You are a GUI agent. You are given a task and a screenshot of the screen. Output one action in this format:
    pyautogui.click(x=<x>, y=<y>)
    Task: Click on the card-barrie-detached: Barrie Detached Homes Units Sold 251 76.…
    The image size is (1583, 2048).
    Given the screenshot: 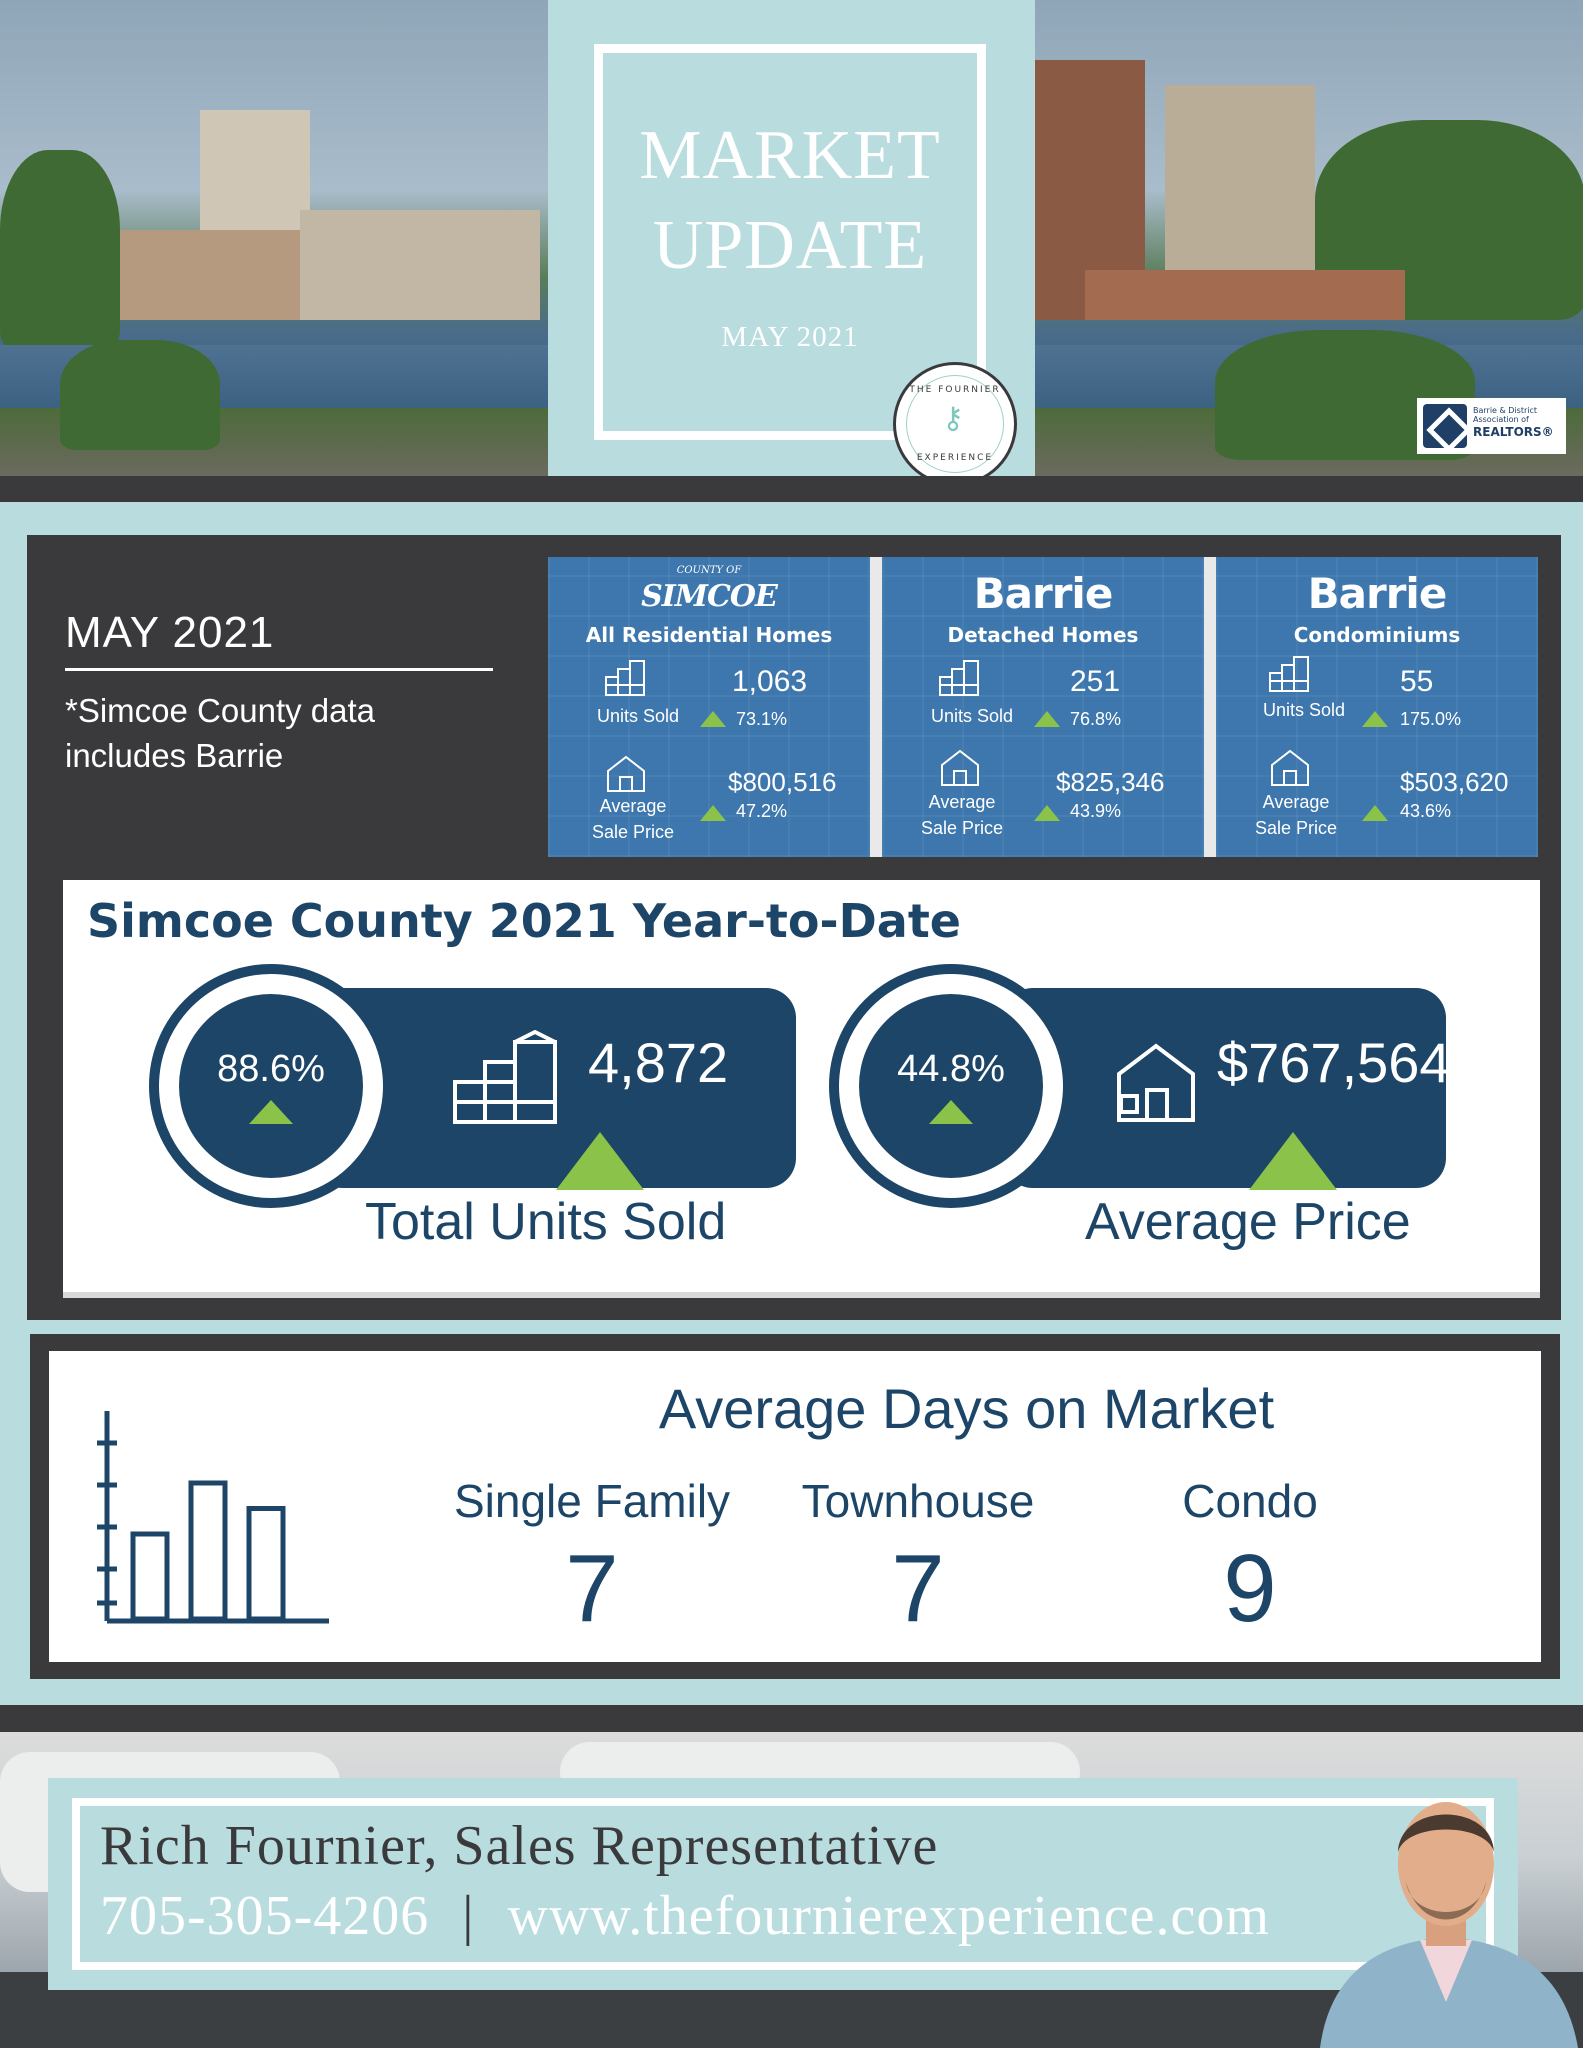 What is the action you would take?
    pyautogui.click(x=1043, y=707)
    